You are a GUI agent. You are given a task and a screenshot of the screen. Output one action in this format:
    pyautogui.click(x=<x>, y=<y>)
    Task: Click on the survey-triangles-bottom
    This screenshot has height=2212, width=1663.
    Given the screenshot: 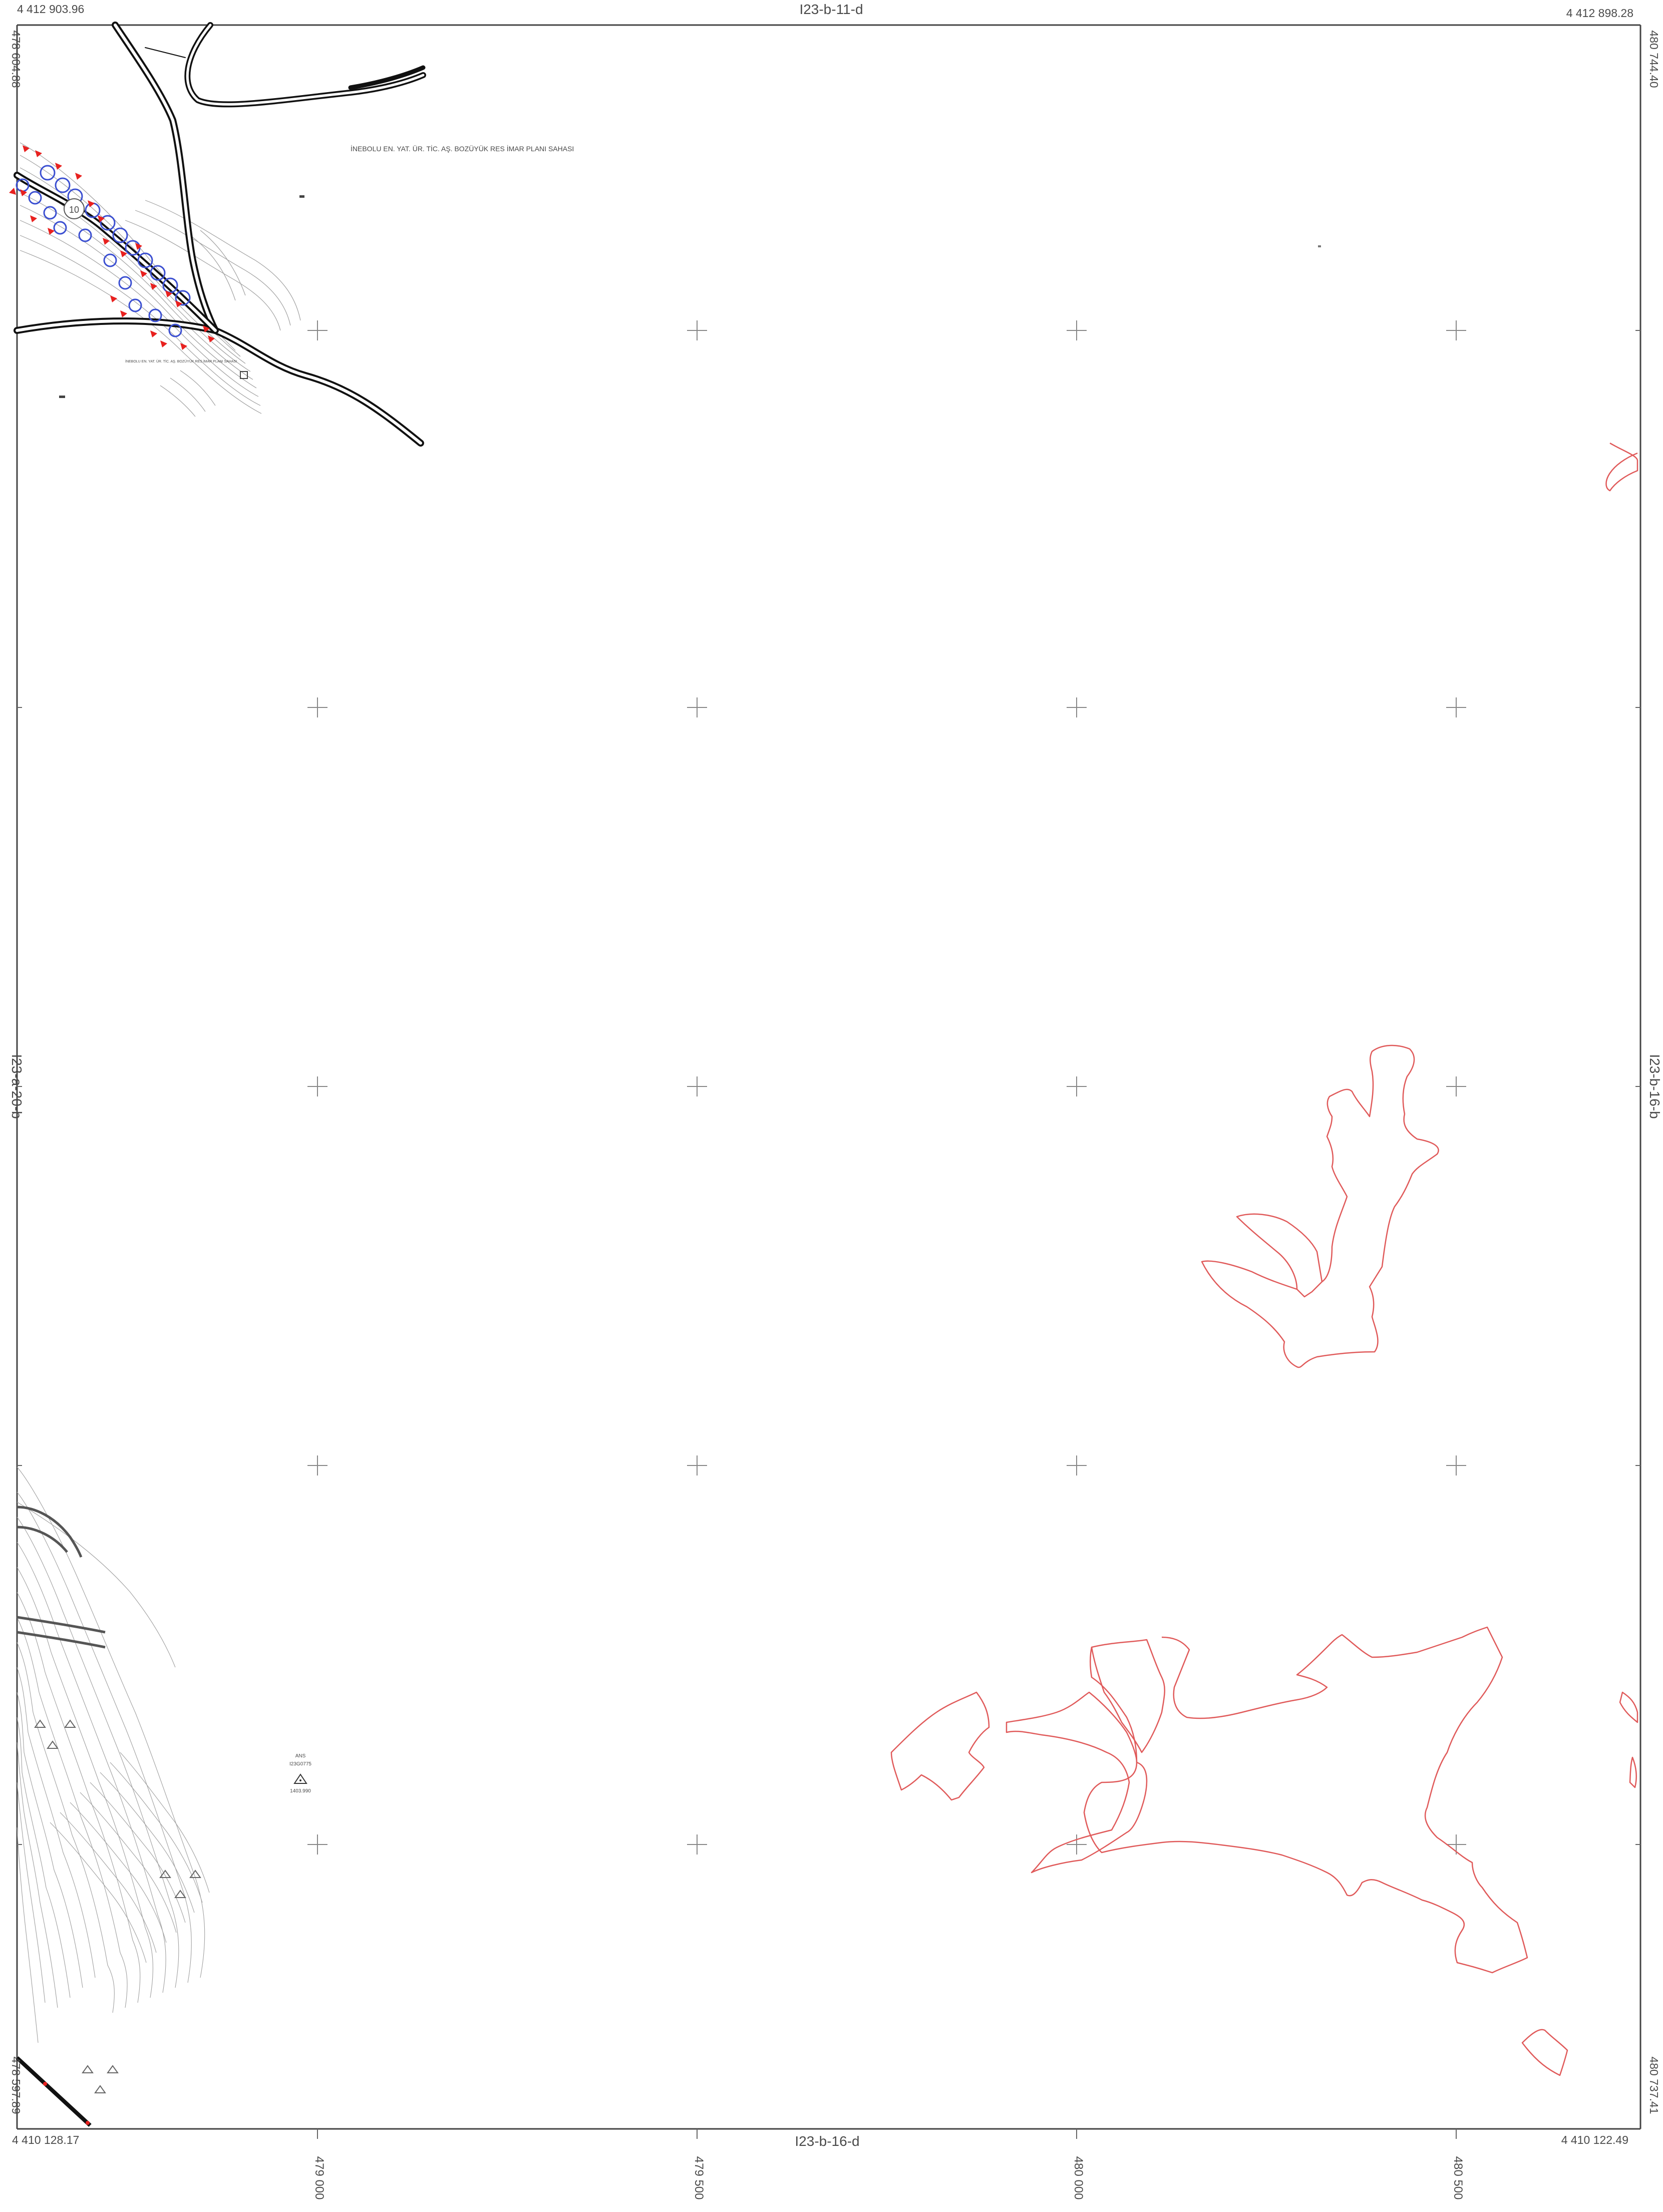 What is the action you would take?
    pyautogui.click(x=117, y=1906)
    